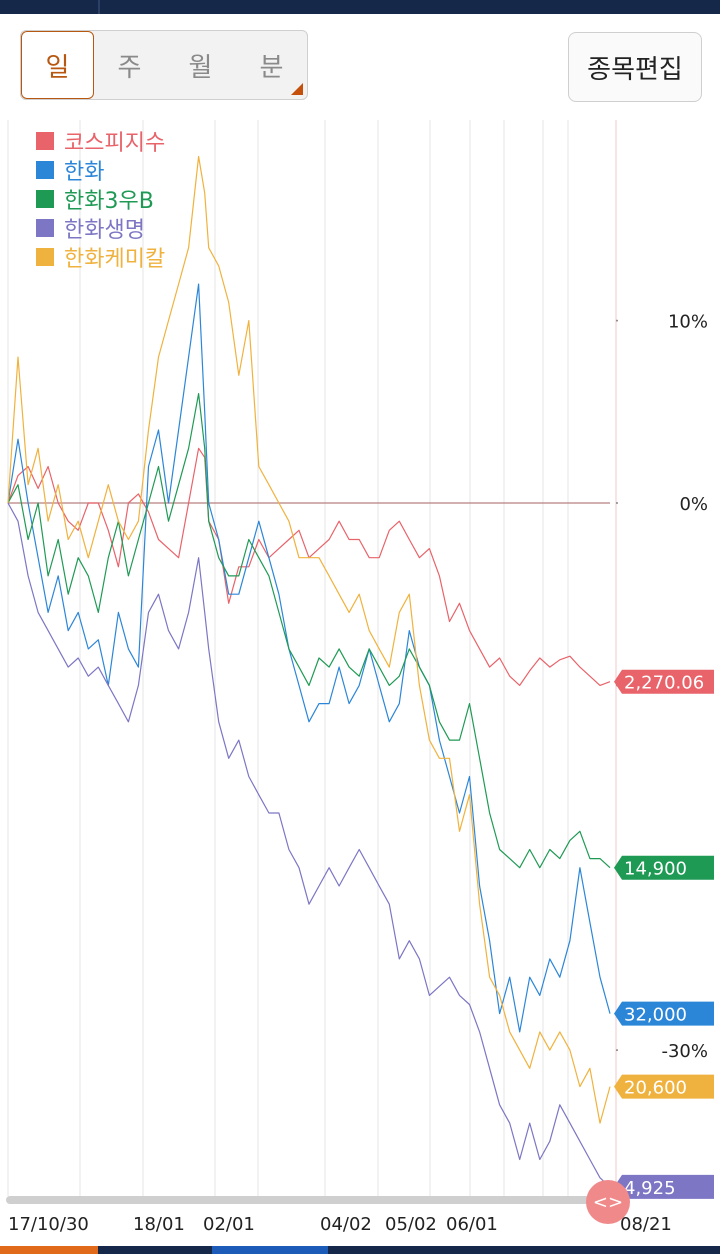 The image size is (720, 1254). What do you see at coordinates (159, 1224) in the screenshot?
I see `x-tick-label: 18/01` at bounding box center [159, 1224].